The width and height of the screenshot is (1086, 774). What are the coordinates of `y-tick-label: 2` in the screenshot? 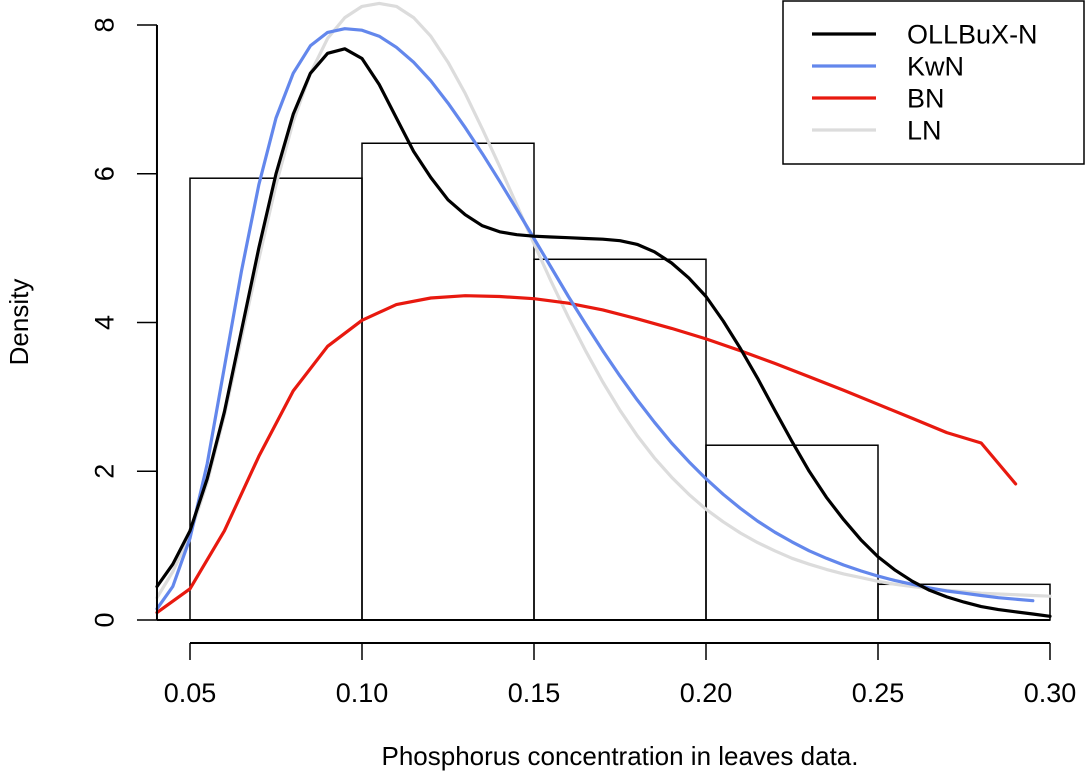 It's located at (104, 471).